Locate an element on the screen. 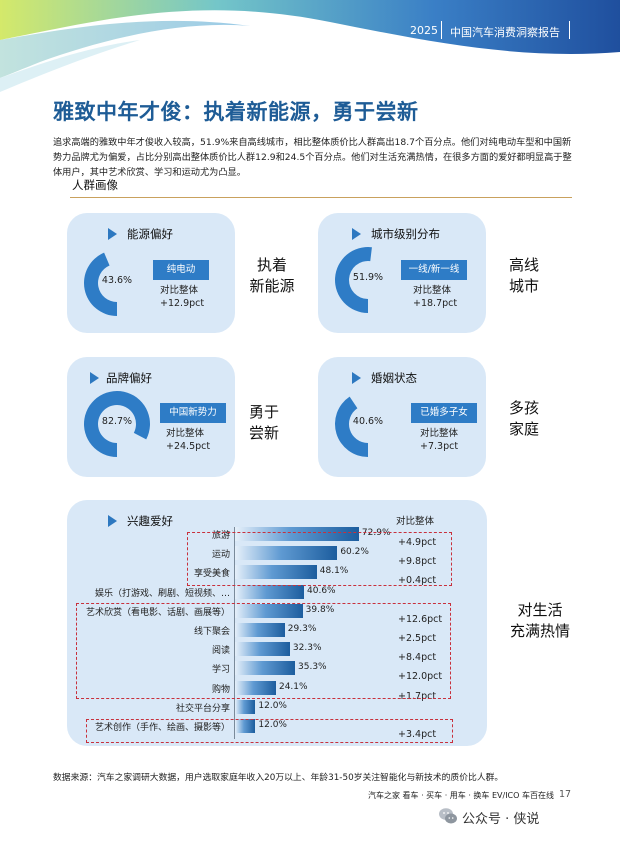  interest-label: 运动 is located at coordinates (220, 555).